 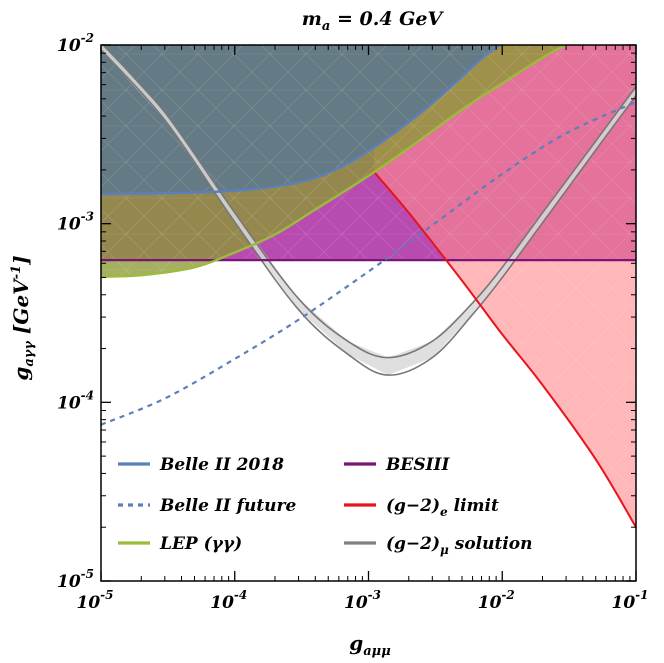 What do you see at coordinates (75, 400) in the screenshot?
I see `y-tick-label: 10⁻⁴` at bounding box center [75, 400].